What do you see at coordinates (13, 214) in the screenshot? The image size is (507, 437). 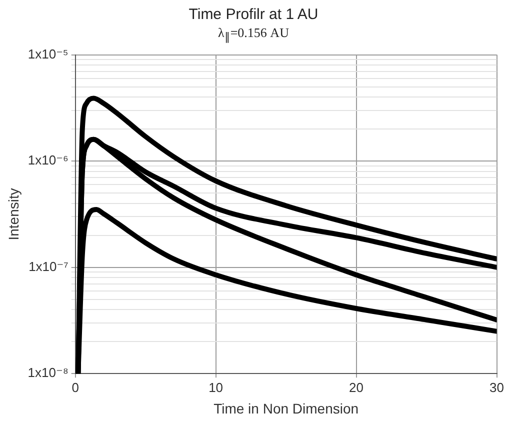 I see `y-axis-title: Intensity` at bounding box center [13, 214].